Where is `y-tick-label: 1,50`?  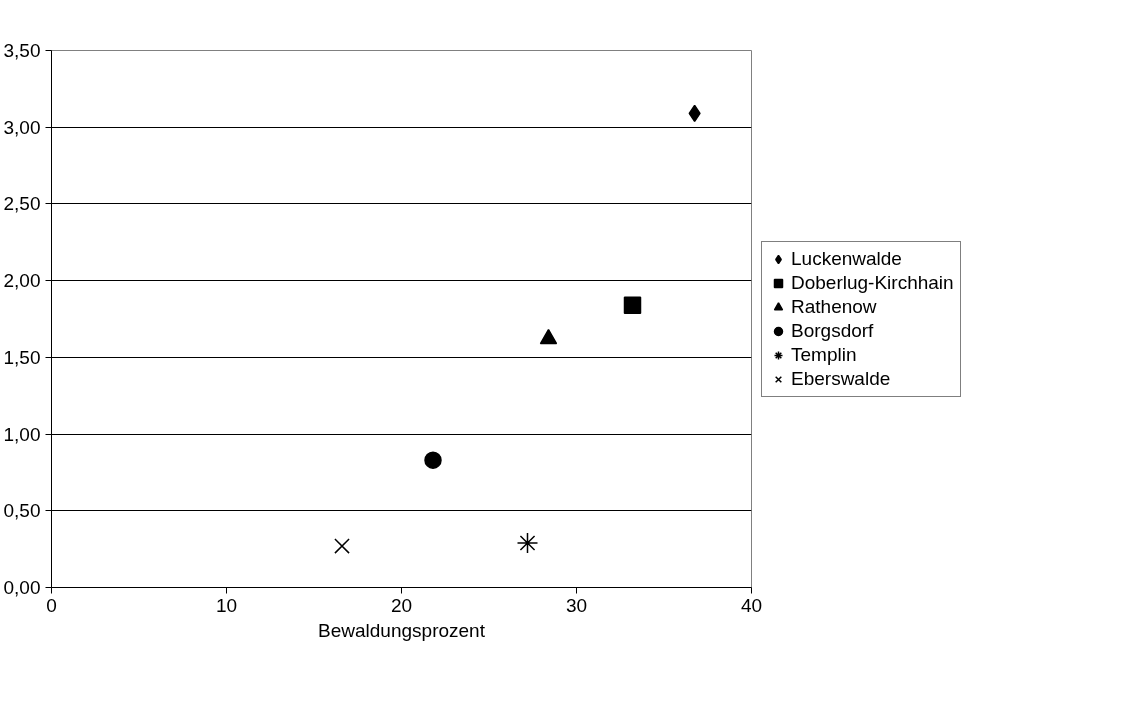 y-tick-label: 1,50 is located at coordinates (22, 357).